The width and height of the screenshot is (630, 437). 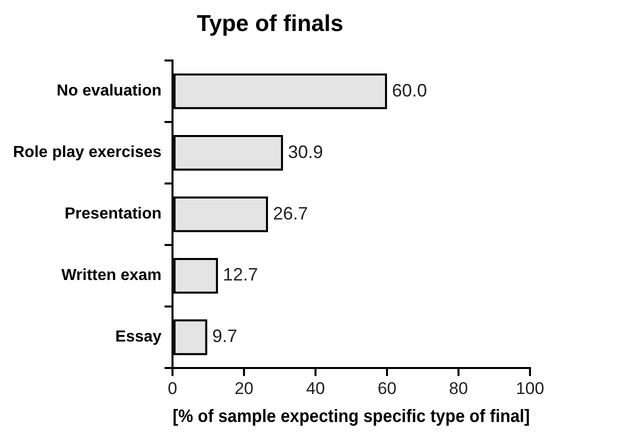 I want to click on y-tick-label: Presentation, so click(x=113, y=214).